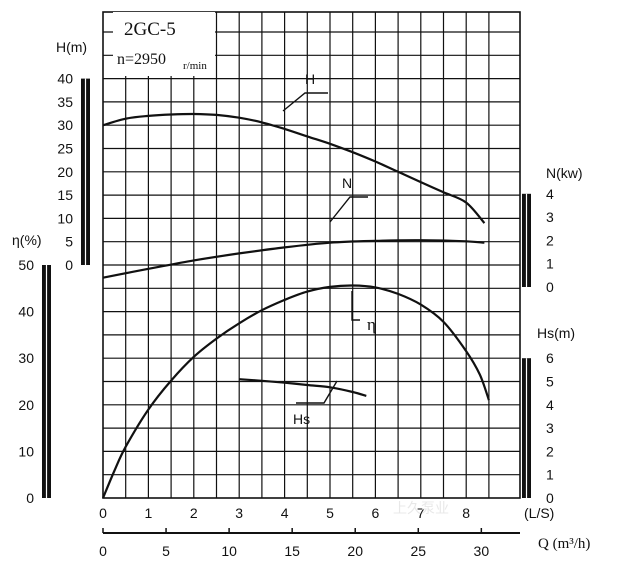 Image resolution: width=627 pixels, height=575 pixels. I want to click on n-curve-label: N, so click(347, 183).